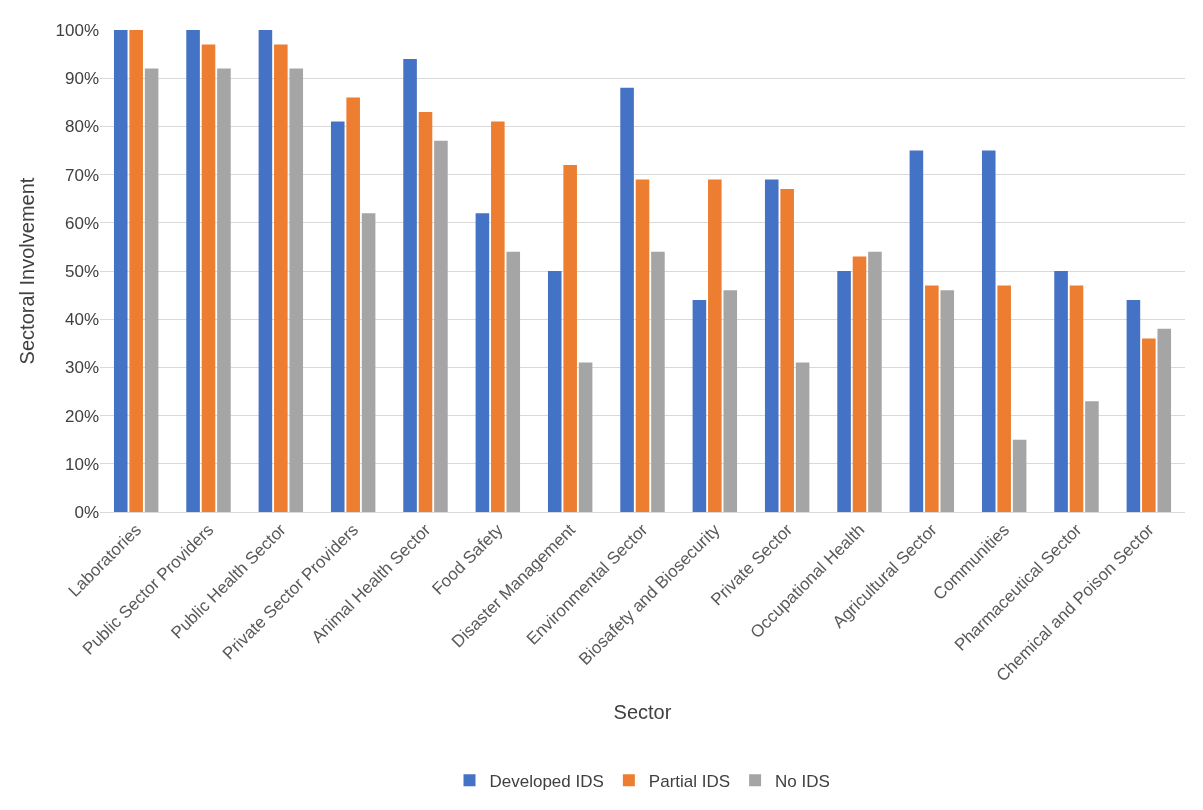 Image resolution: width=1203 pixels, height=810 pixels. Describe the element at coordinates (81, 368) in the screenshot. I see `y-tick-label: 30%` at that location.